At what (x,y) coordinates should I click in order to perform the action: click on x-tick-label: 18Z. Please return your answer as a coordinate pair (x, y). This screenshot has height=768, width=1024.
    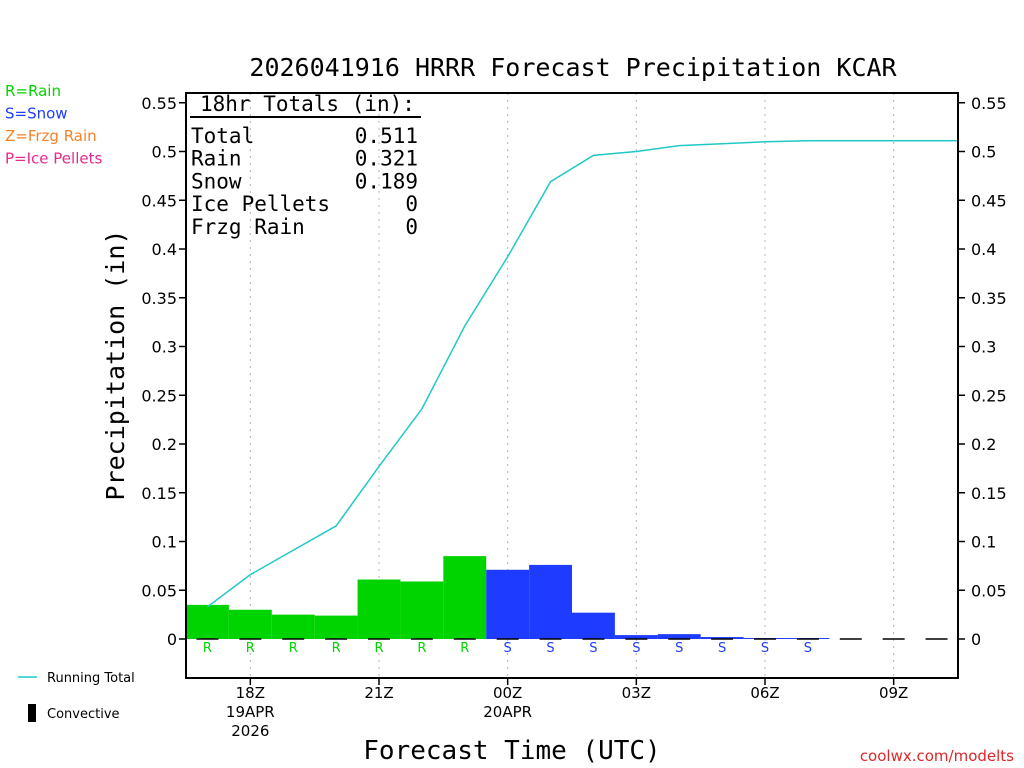
    Looking at the image, I should click on (250, 693).